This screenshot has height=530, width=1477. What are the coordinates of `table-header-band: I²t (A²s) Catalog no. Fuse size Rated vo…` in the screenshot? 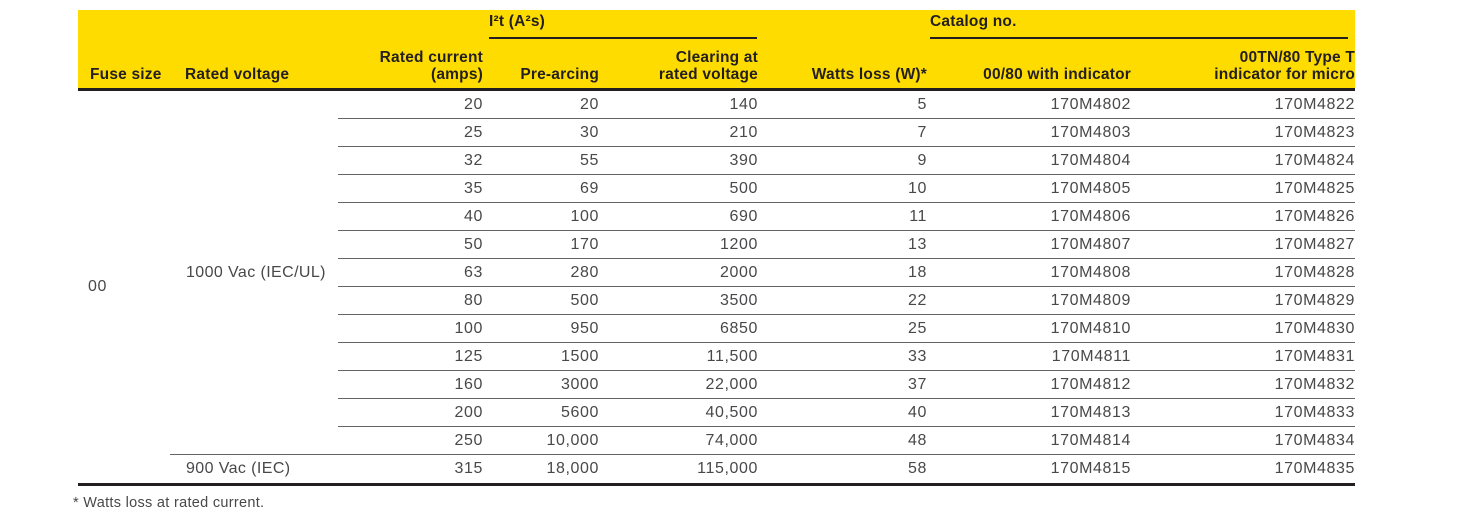 It's located at (716, 50).